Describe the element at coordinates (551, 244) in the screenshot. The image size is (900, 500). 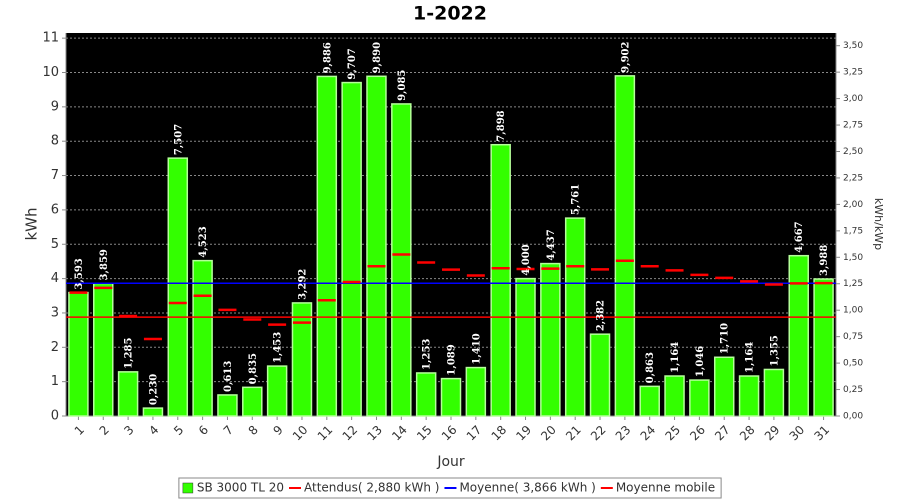
I see `value-label: 4,437` at that location.